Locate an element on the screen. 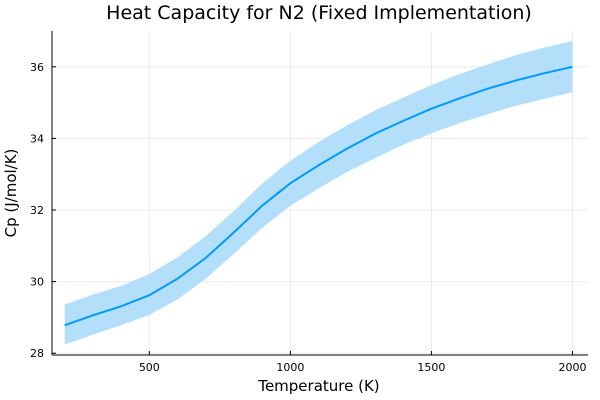 Image resolution: width=600 pixels, height=400 pixels. y-tick-label: 36 is located at coordinates (37, 67).